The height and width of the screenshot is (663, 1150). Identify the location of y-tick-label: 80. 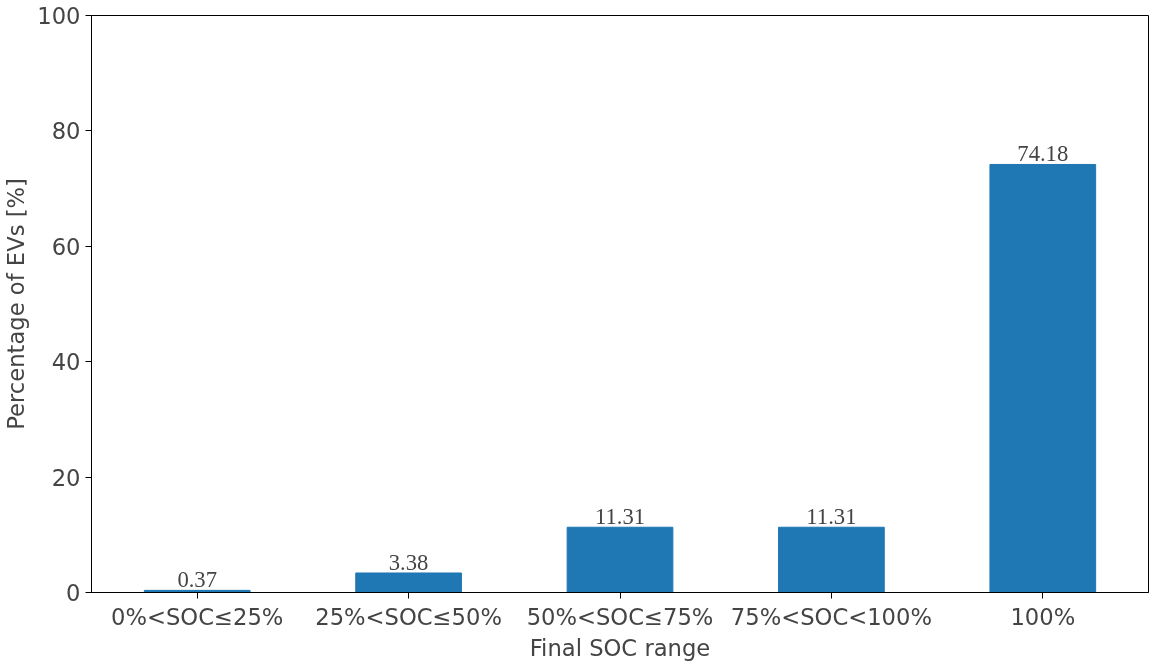
(66, 131).